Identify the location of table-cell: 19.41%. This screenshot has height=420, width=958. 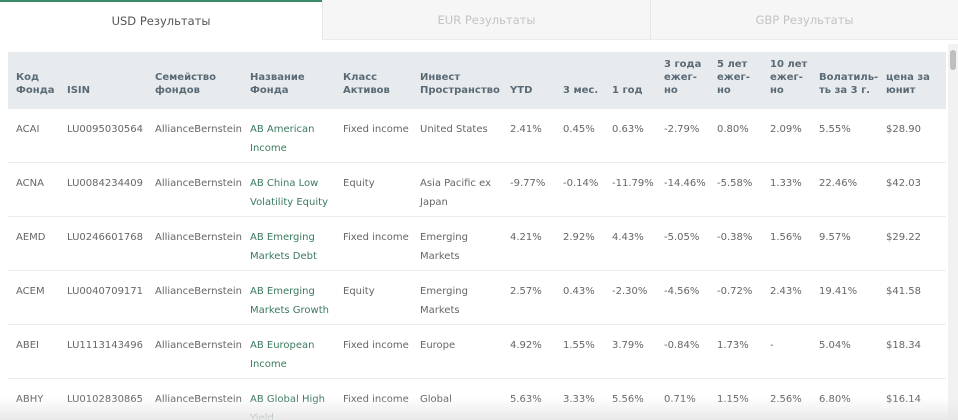
(844, 297).